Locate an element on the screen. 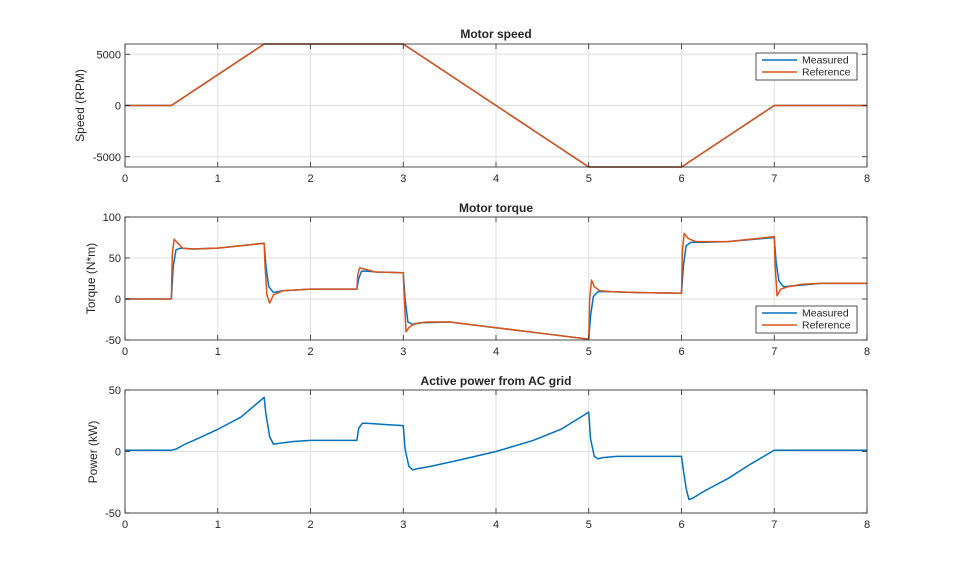 This screenshot has width=959, height=582. speed-title: Motor speed is located at coordinates (495, 34).